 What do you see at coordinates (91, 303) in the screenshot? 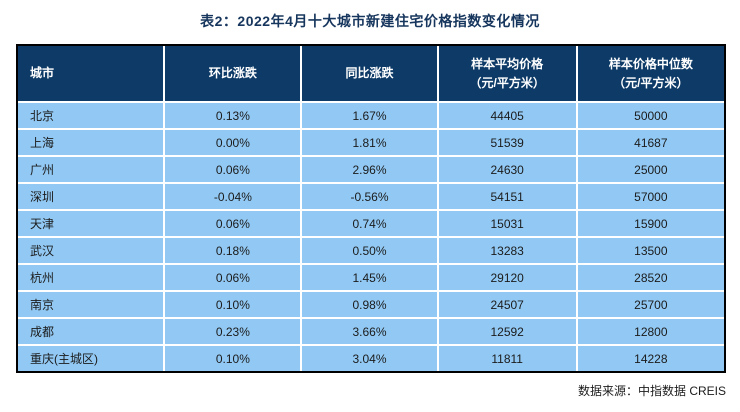
I see `cell-city: 南京` at bounding box center [91, 303].